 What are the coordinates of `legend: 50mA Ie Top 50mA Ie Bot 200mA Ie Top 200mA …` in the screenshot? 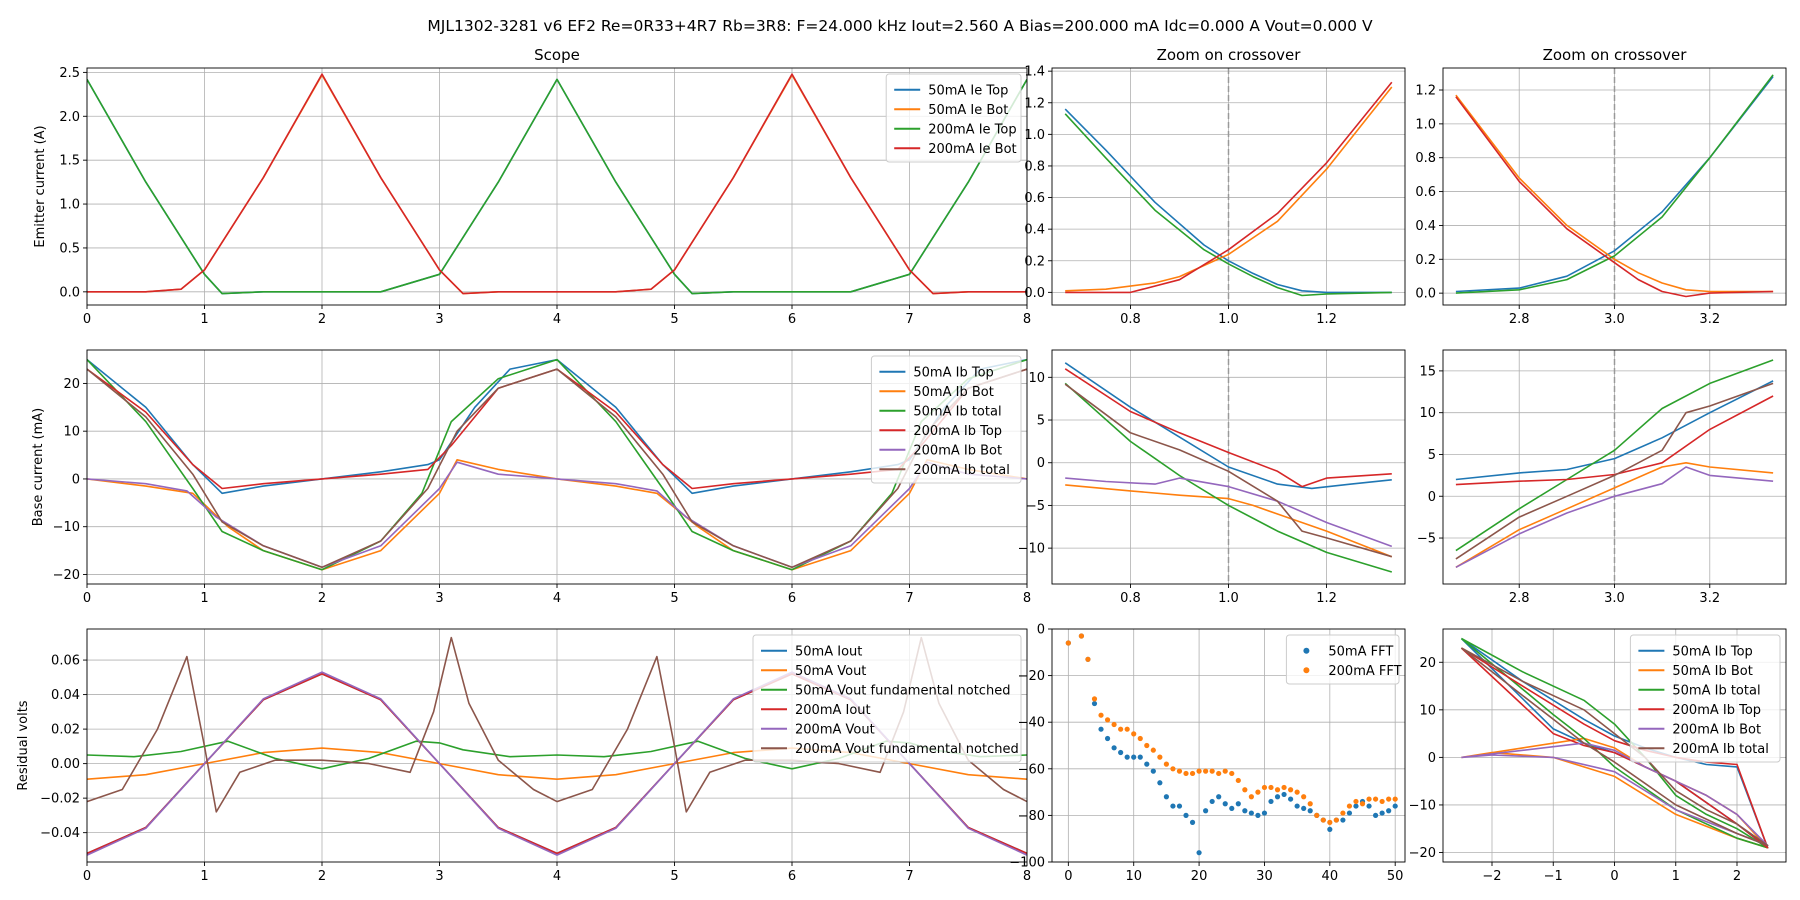 It's located at (953, 118).